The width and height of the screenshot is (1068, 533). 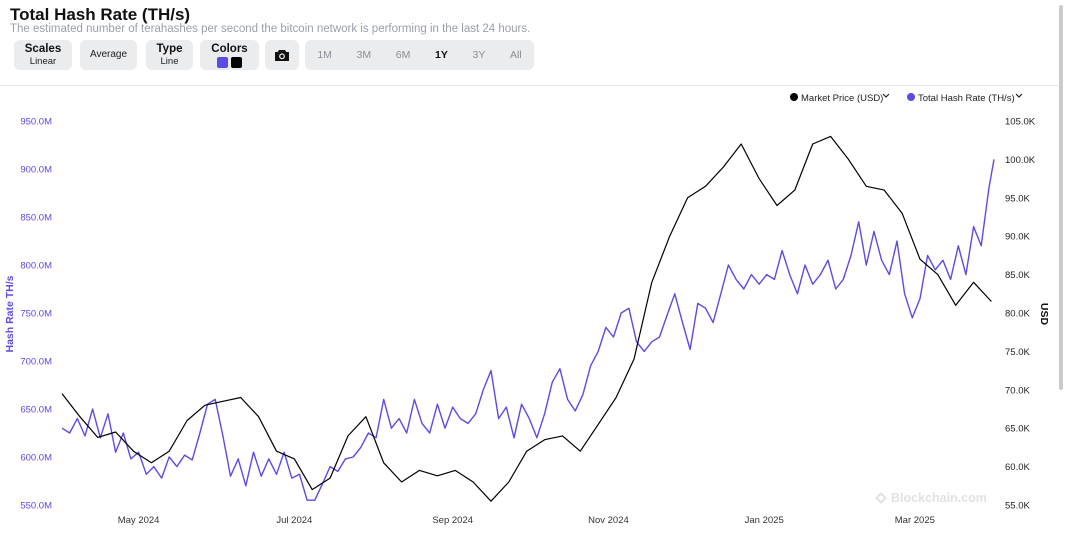 I want to click on colors-button: Colors, so click(x=229, y=55).